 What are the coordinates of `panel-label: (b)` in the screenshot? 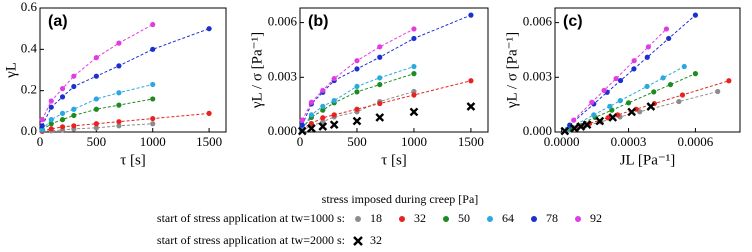 It's located at (318, 21).